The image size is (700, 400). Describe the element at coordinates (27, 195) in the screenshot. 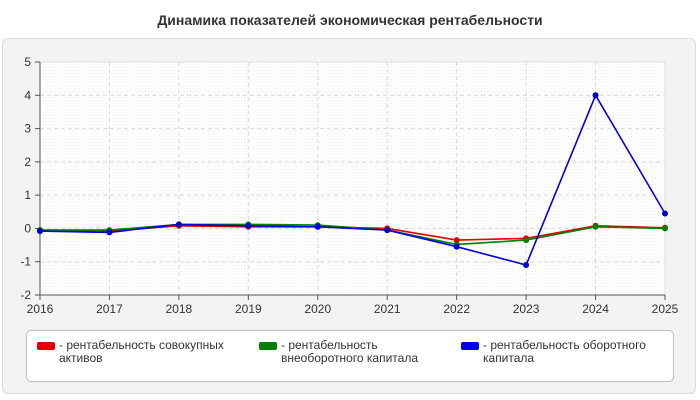

I see `y-tick-label: 1` at that location.